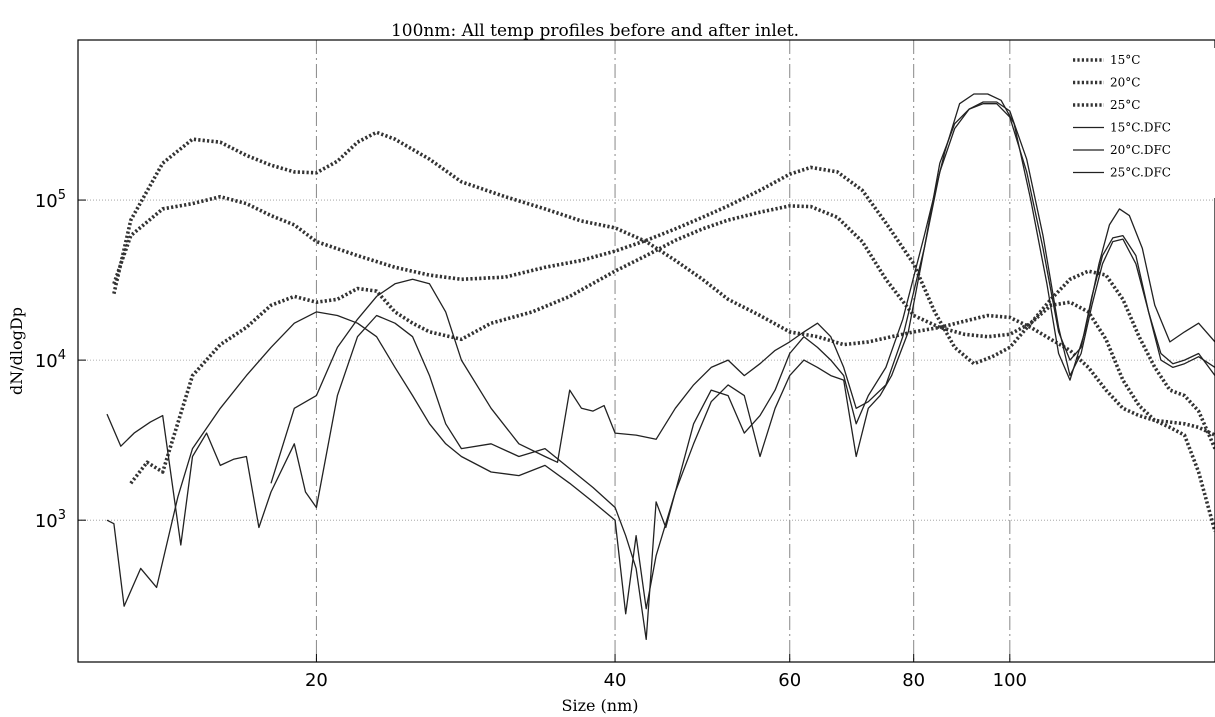 This screenshot has height=717, width=1215. What do you see at coordinates (913, 680) in the screenshot?
I see `x-tick-label: 80` at bounding box center [913, 680].